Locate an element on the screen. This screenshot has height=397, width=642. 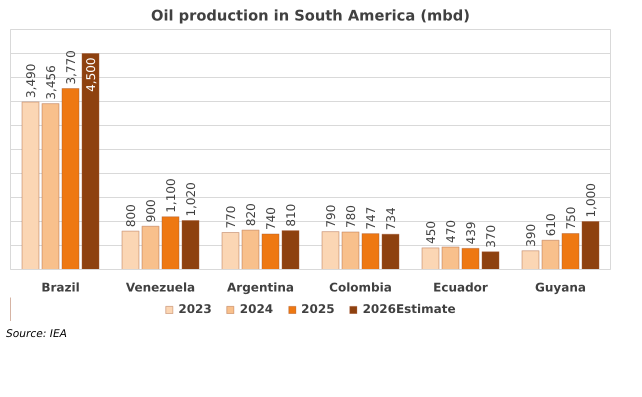
data-label: 3,456 is located at coordinates (51, 82).